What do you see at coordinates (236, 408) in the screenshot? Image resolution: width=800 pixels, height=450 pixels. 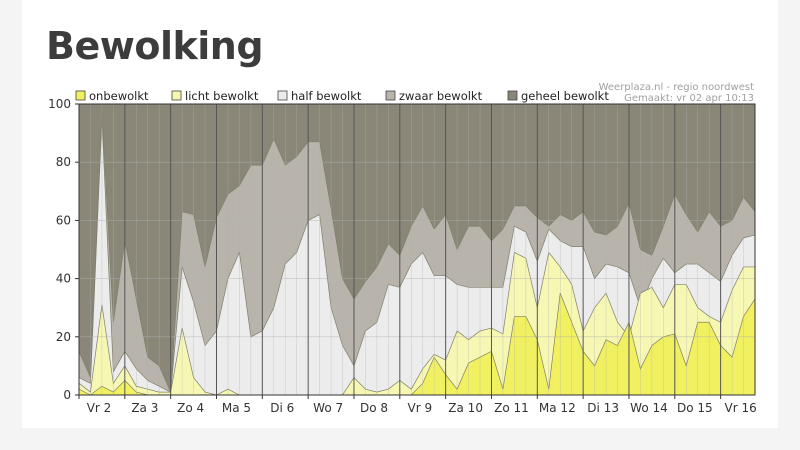 I see `x-tick-label: Ma 5` at bounding box center [236, 408].